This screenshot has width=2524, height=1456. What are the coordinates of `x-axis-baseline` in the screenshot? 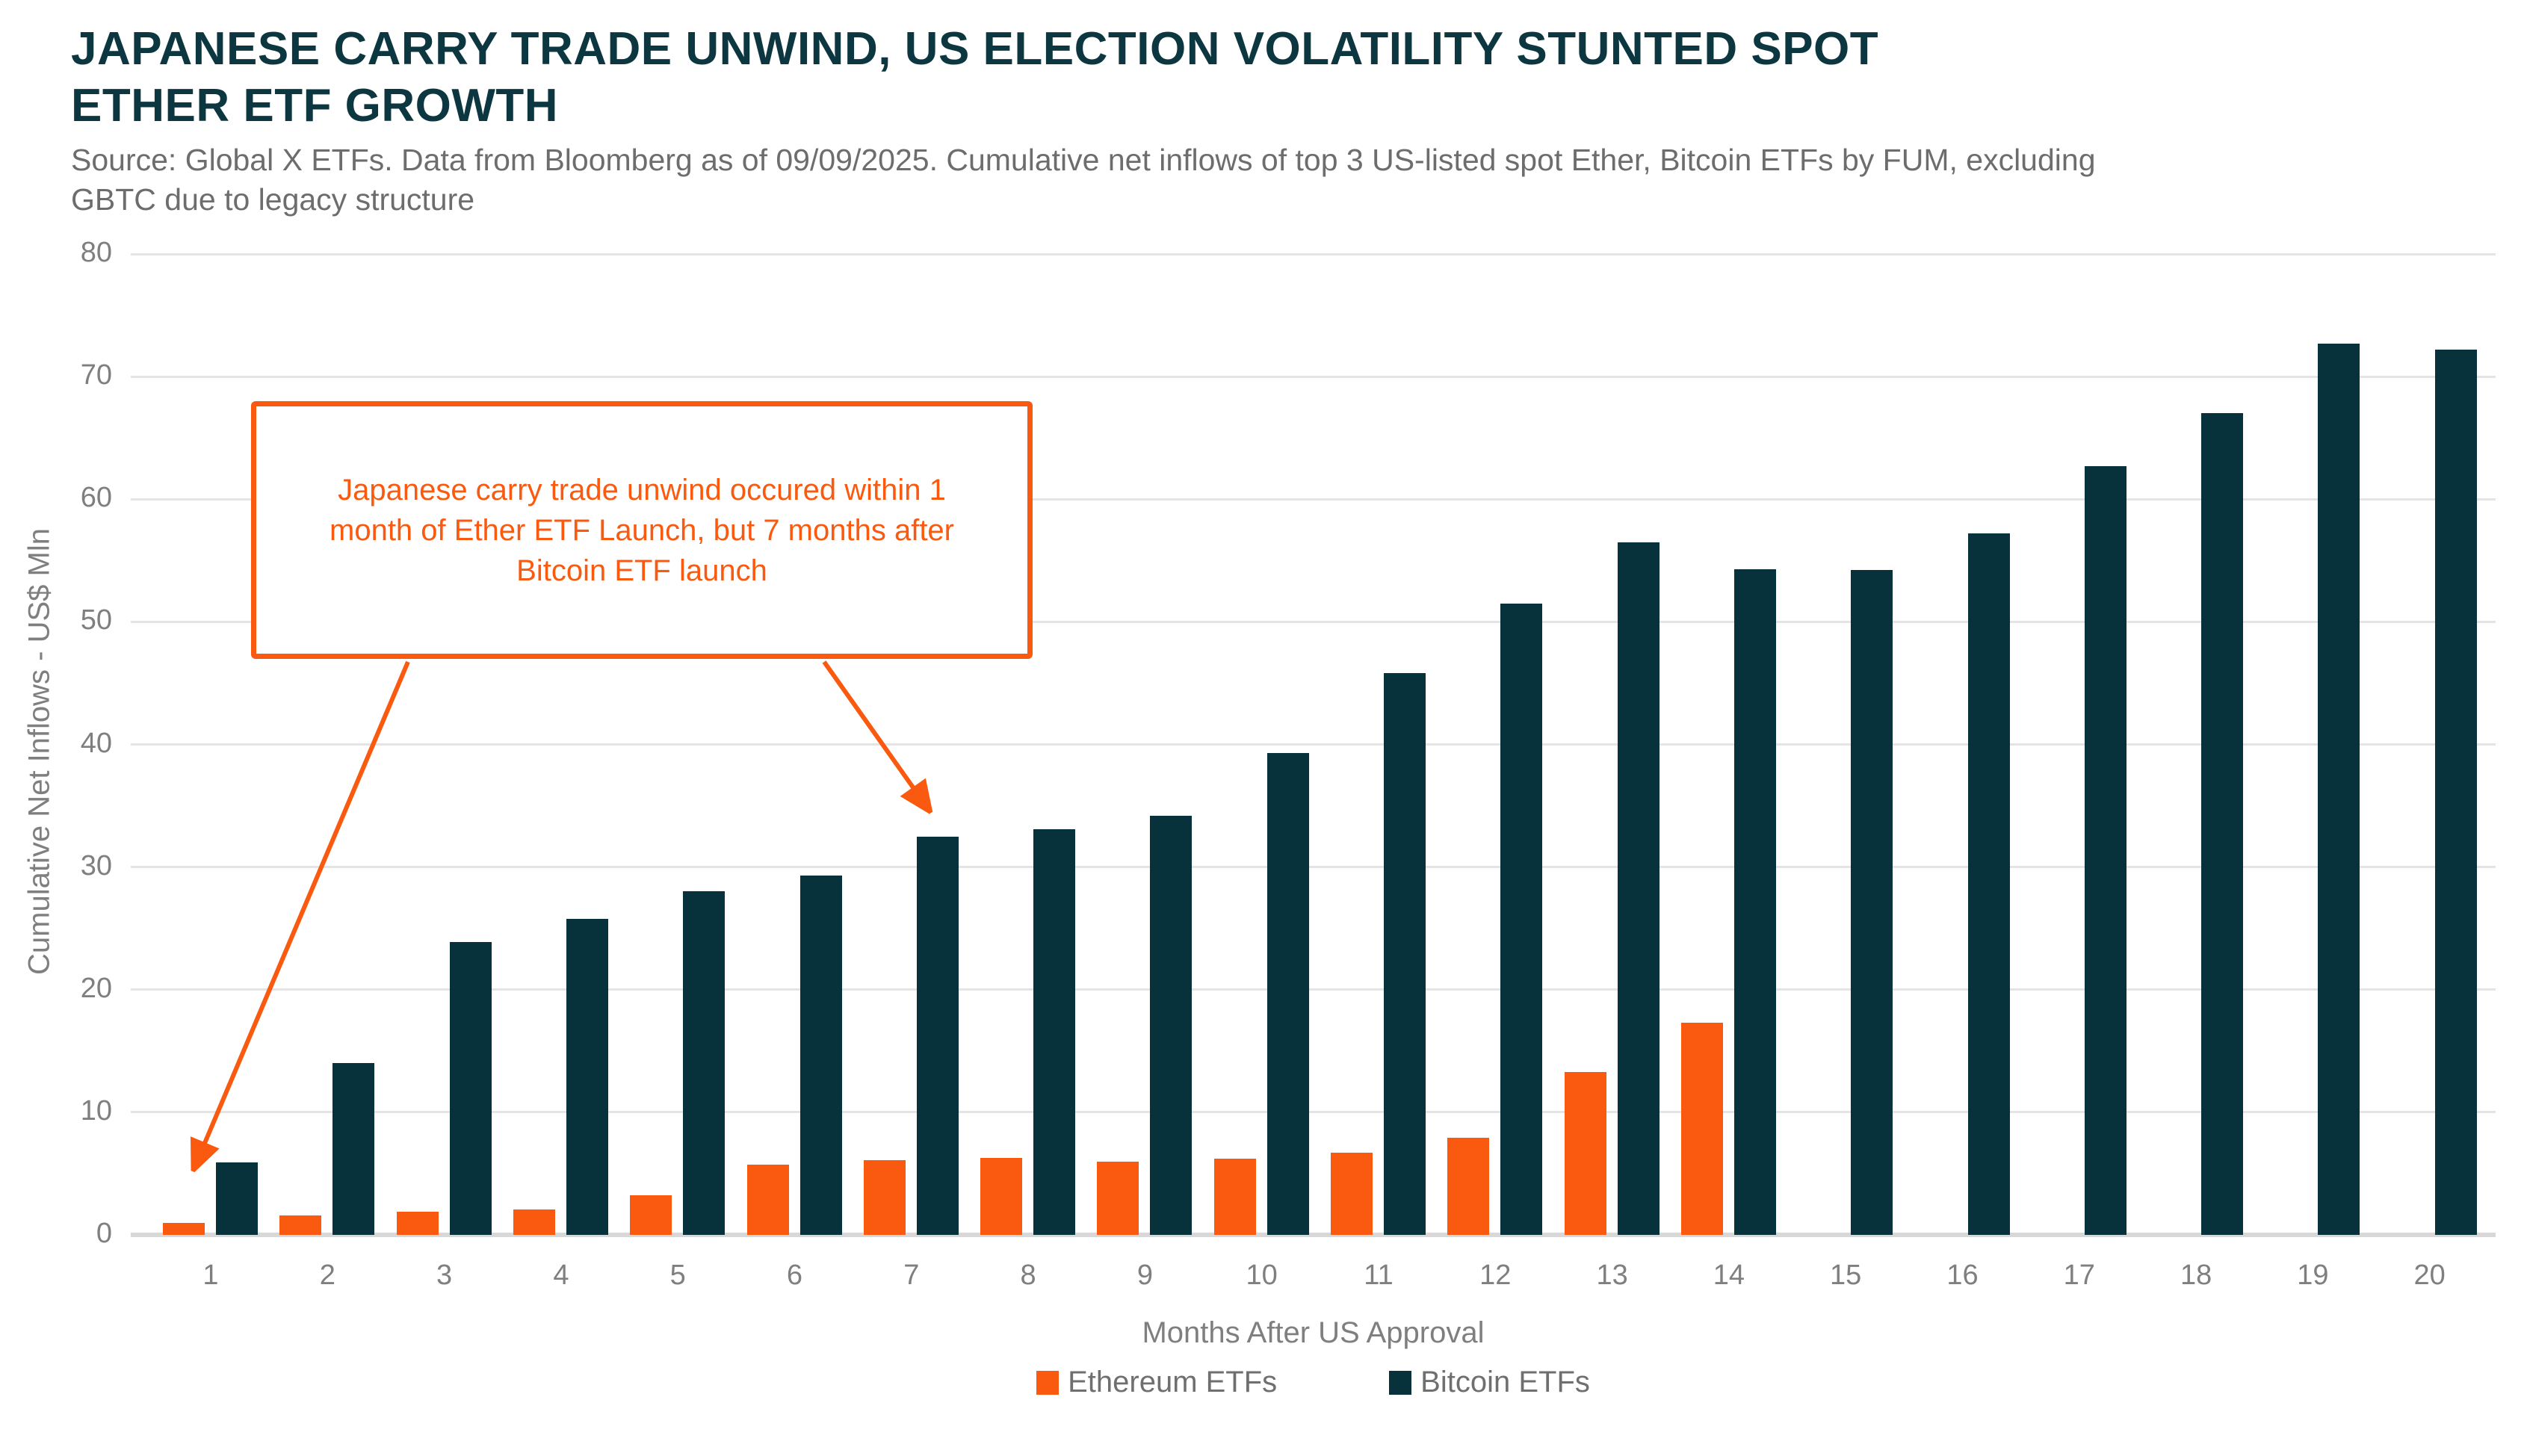 It's located at (1313, 1235).